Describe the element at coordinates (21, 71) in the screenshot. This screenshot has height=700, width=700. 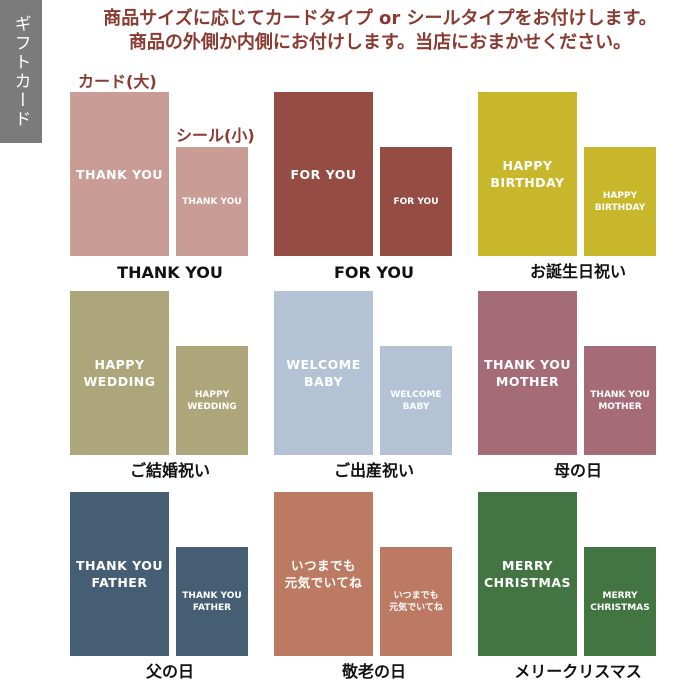
I see `gift-card-side-tab: ギフトカード` at that location.